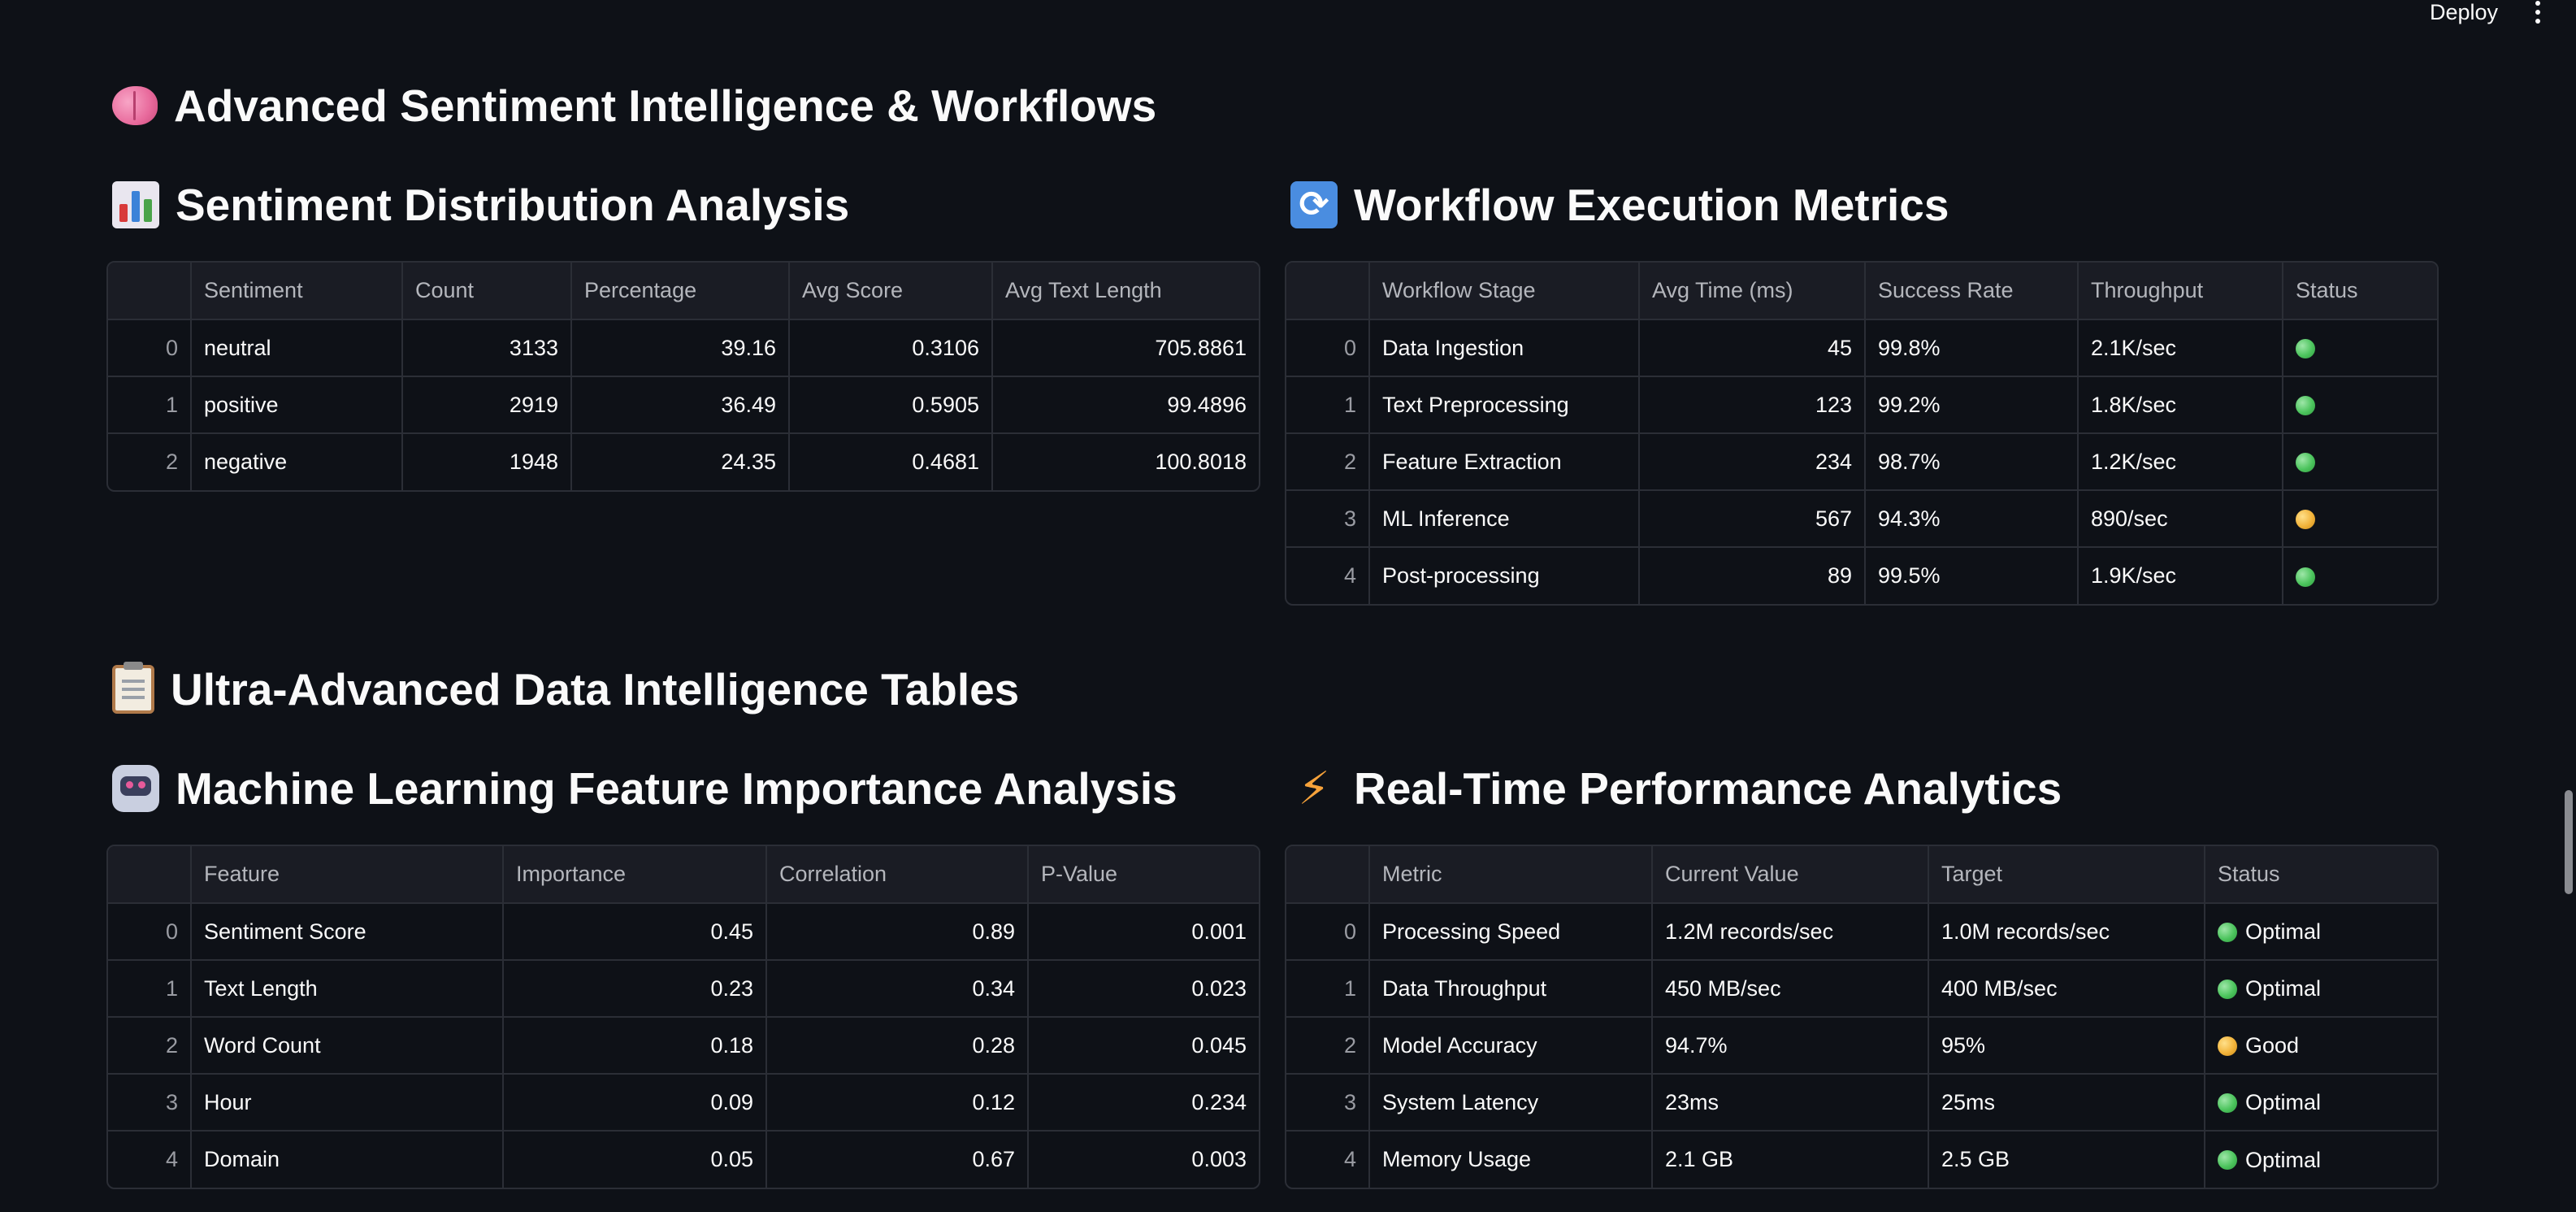 The width and height of the screenshot is (2576, 1212). I want to click on table-cell: 99.2%, so click(1972, 405).